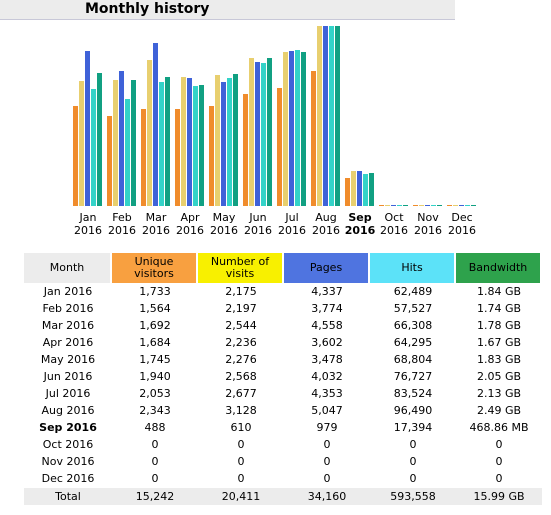 Image resolution: width=551 pixels, height=515 pixels. I want to click on bar-number-of-visits-feb, so click(115, 143).